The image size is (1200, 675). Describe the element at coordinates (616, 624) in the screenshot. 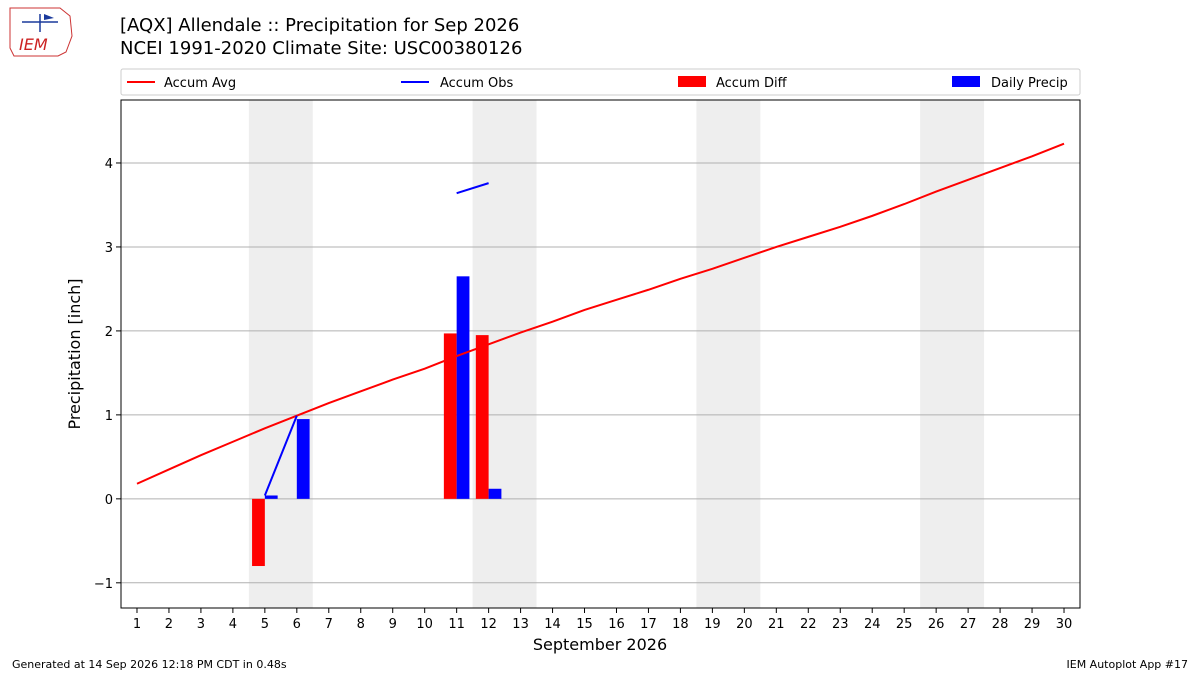

I see `x-tick-label: 16` at that location.